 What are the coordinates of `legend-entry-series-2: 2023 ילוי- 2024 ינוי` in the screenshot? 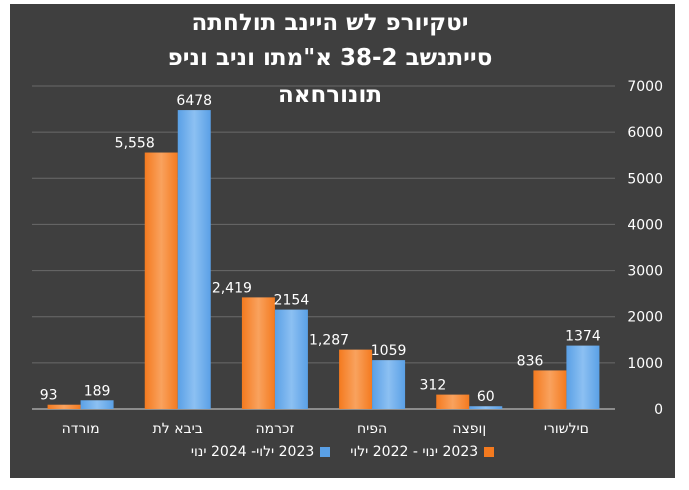 It's located at (260, 452).